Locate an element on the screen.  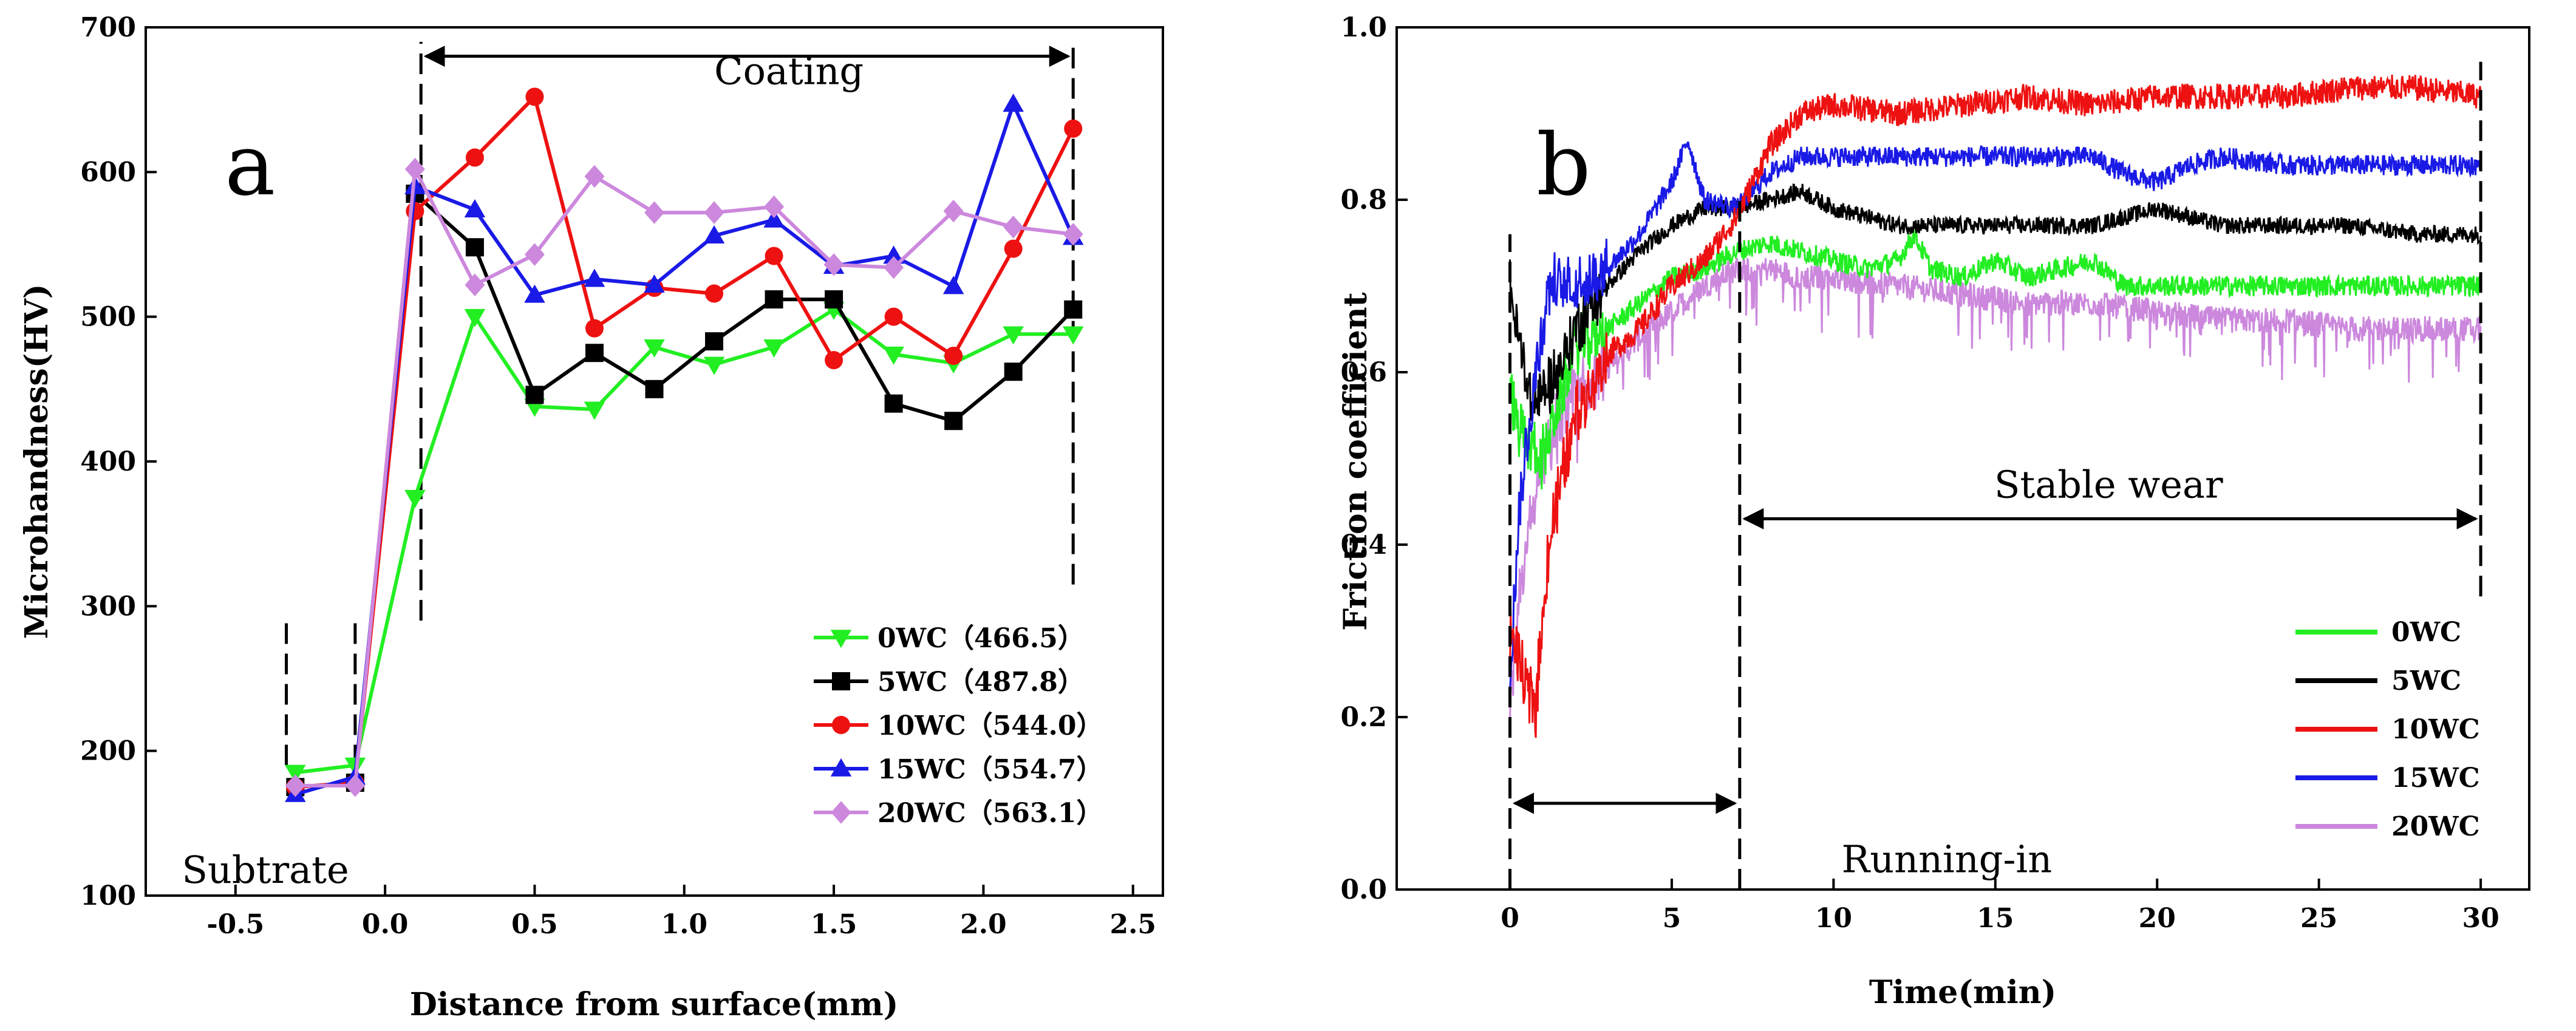
legend-label: 20WC（563.1） is located at coordinates (990, 813).